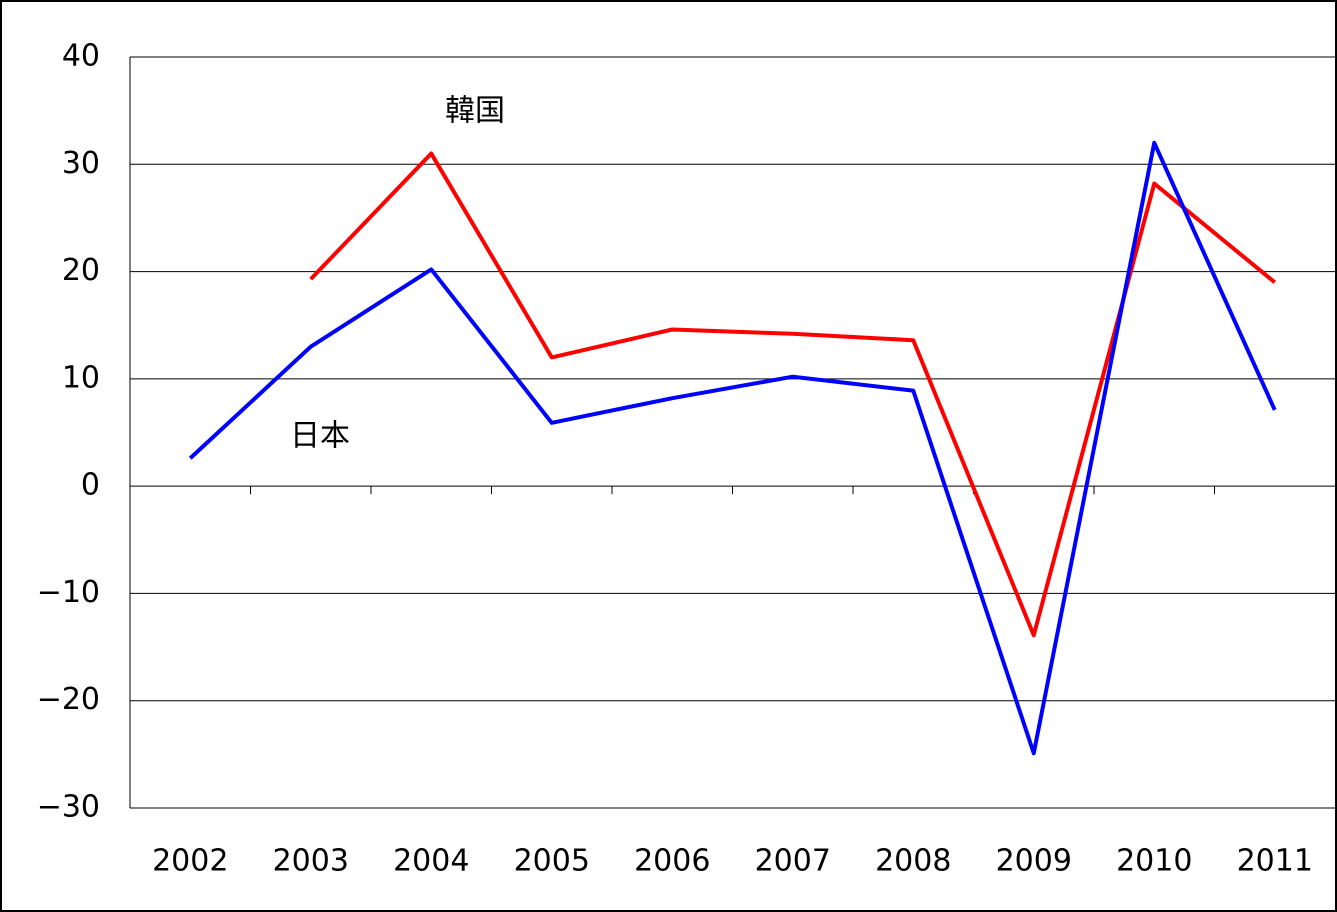 This screenshot has width=1337, height=912. Describe the element at coordinates (431, 861) in the screenshot. I see `x-tick-label: 2004` at that location.